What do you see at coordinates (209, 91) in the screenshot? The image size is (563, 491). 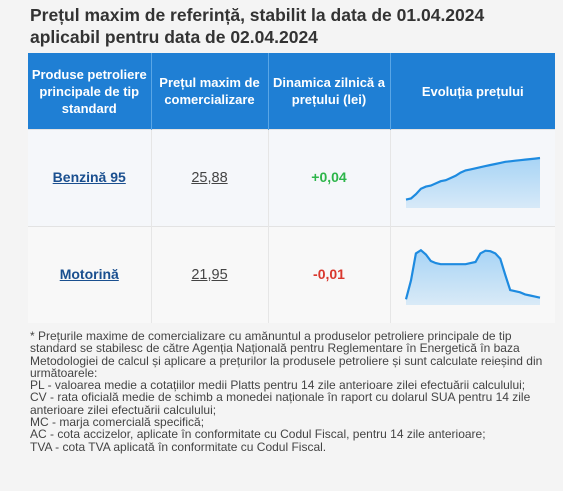 I see `header-max-price: Prețul maxim de comercializare` at bounding box center [209, 91].